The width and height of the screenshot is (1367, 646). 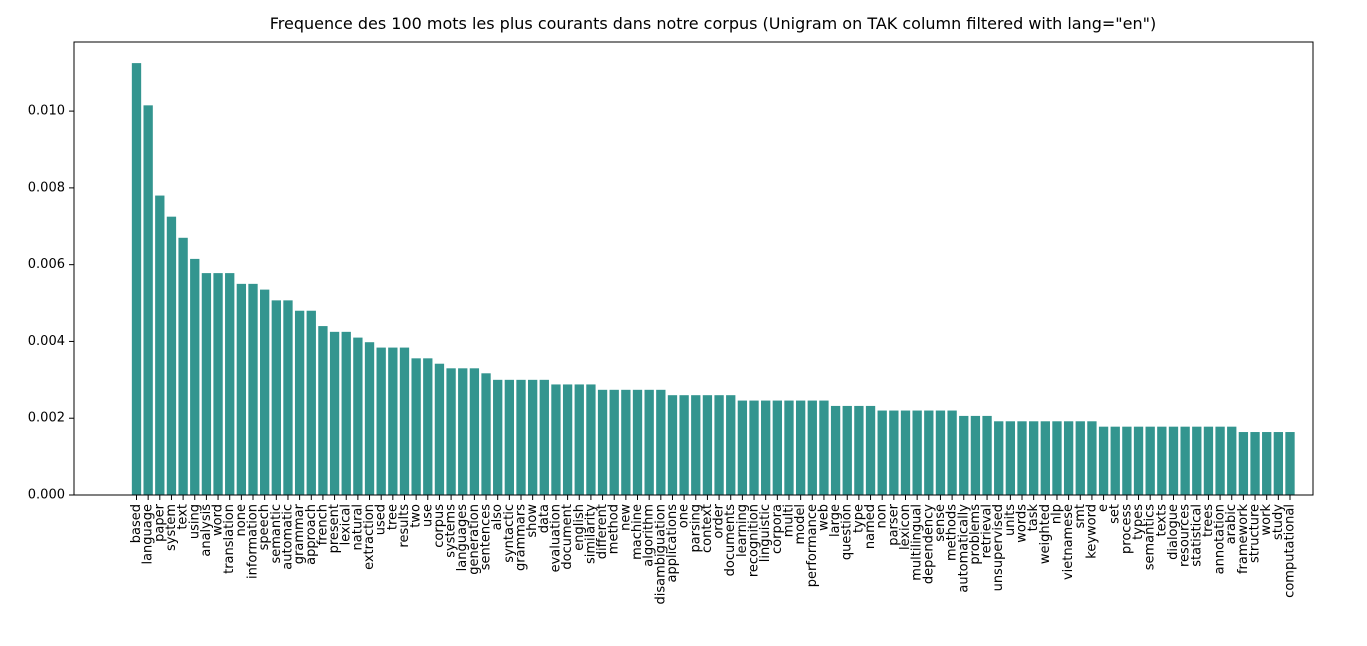 I want to click on x-tick-label: automatic, so click(x=287, y=537).